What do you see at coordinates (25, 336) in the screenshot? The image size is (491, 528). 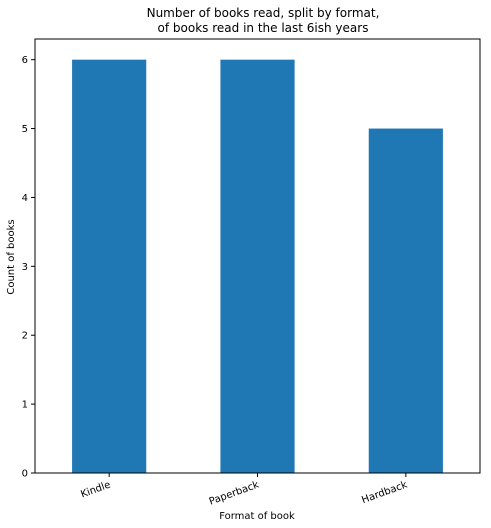 I see `y-tick-label: 2` at bounding box center [25, 336].